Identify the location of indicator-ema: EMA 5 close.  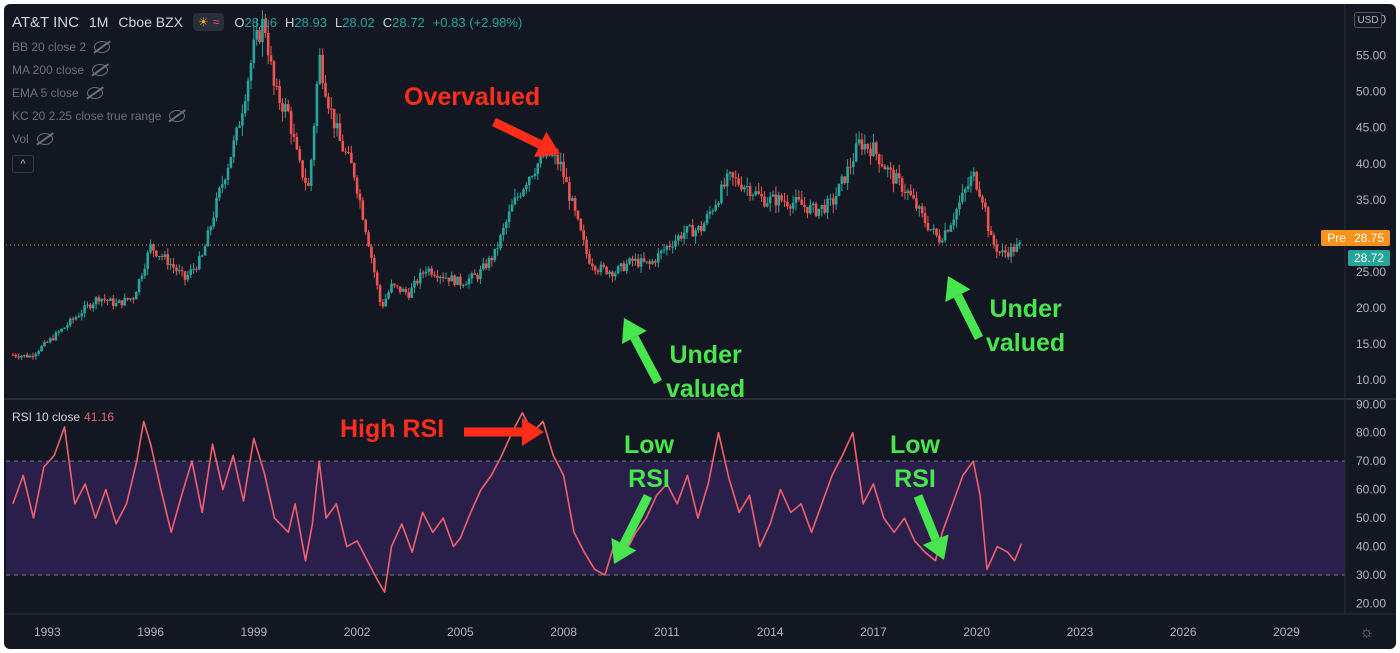
(98, 93).